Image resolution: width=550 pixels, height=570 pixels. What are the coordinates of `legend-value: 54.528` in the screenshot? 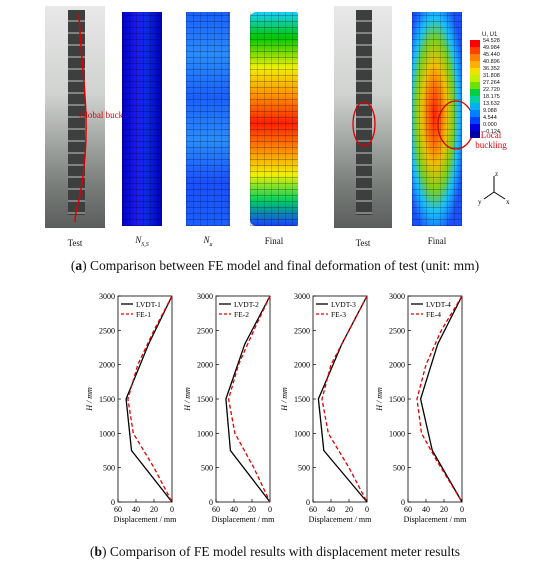 It's located at (491, 41).